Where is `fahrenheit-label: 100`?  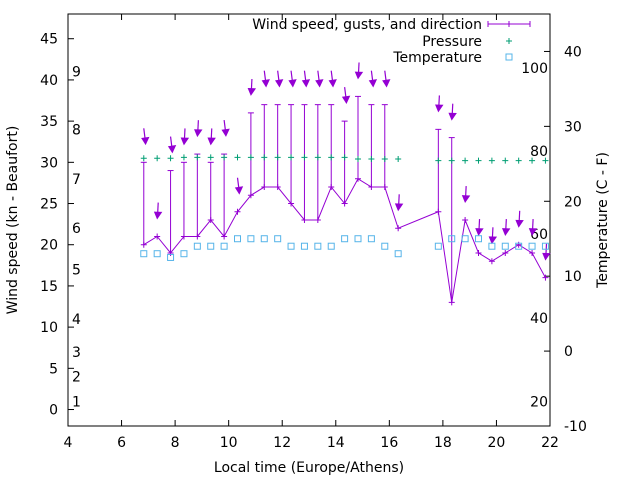 fahrenheit-label: 100 is located at coordinates (534, 69).